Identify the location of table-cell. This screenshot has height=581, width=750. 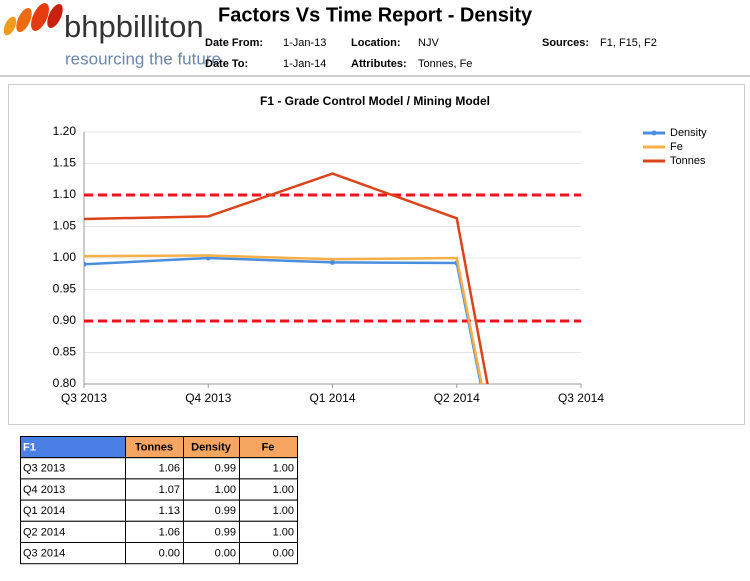
(268, 553).